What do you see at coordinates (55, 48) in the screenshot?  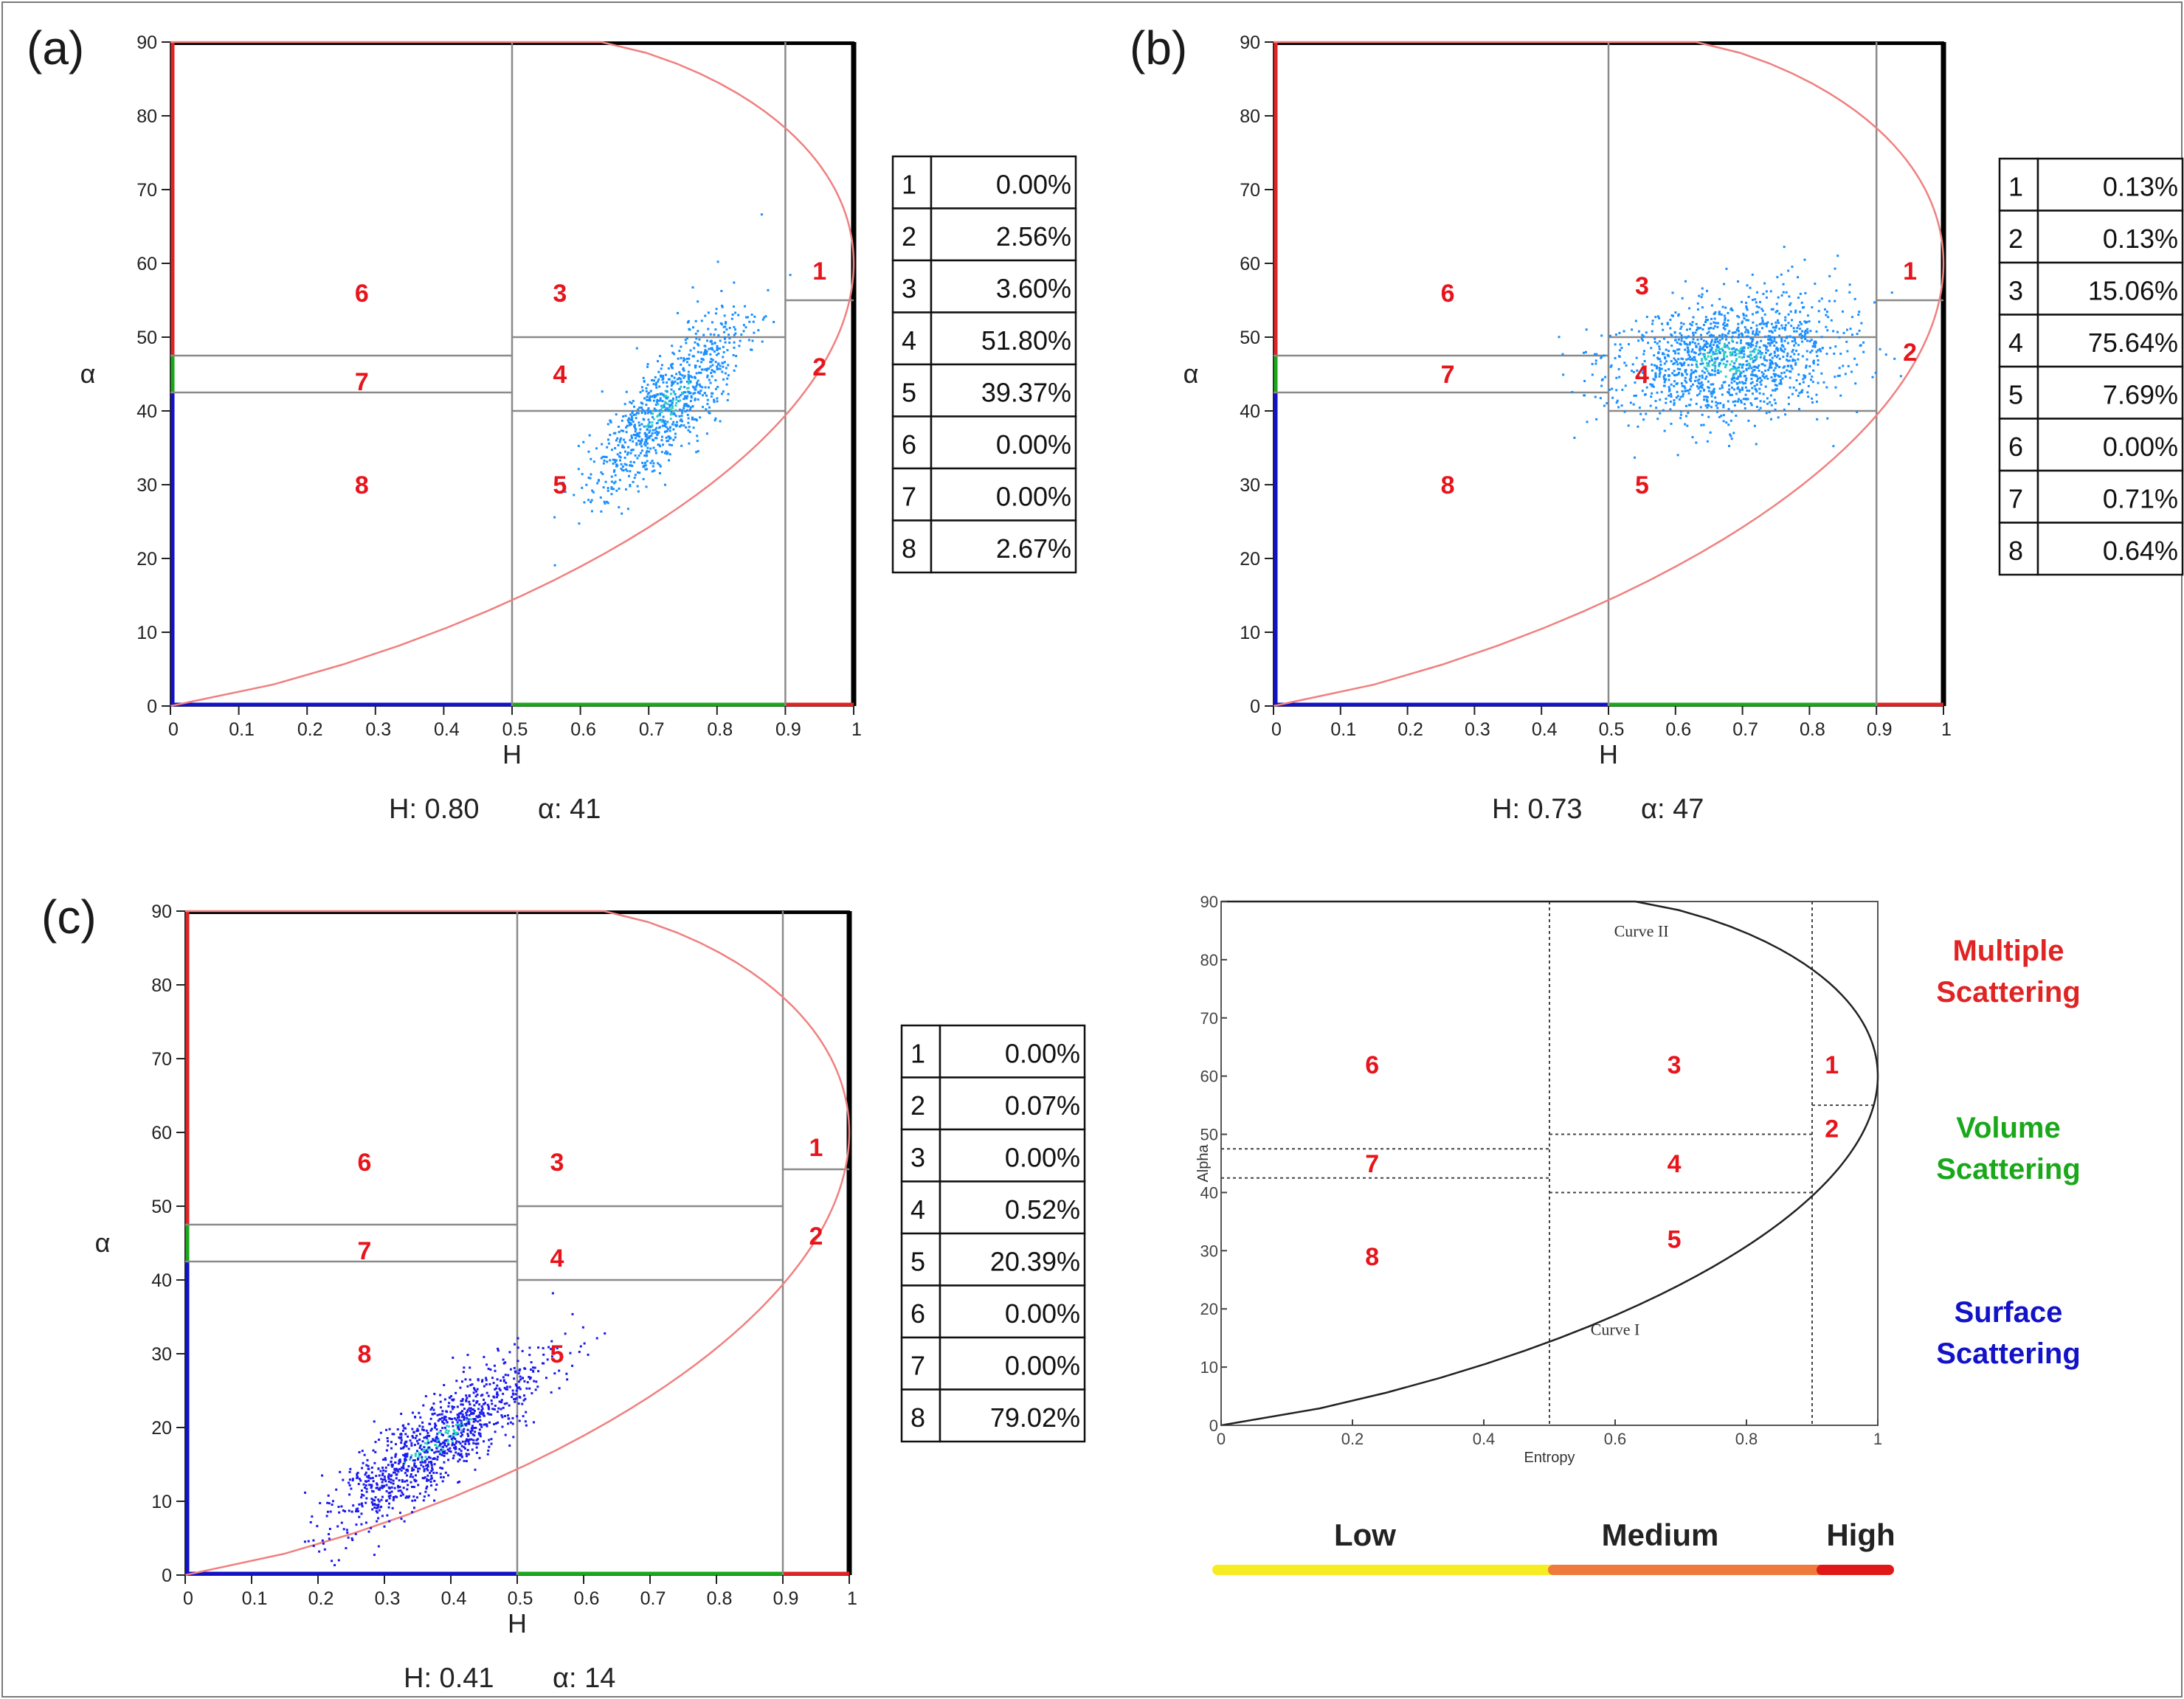 I see `panel-label: (a)` at bounding box center [55, 48].